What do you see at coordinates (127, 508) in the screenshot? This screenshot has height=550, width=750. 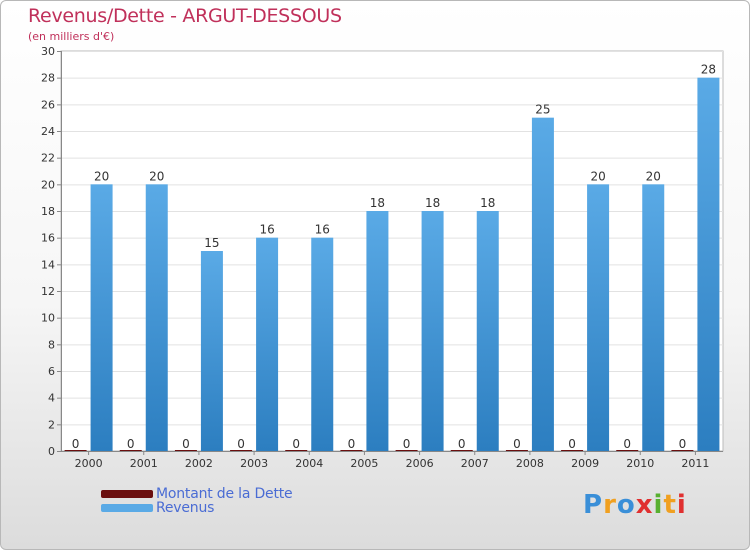 I see `legend-swatch-revenus` at bounding box center [127, 508].